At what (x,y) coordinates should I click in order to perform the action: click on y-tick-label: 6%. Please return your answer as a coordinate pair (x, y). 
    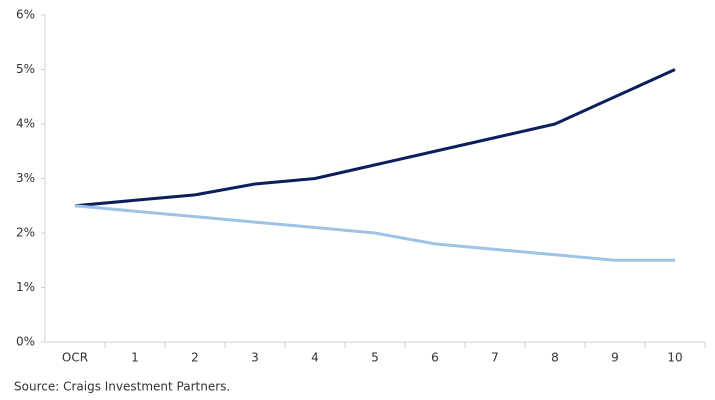
    Looking at the image, I should click on (25, 15).